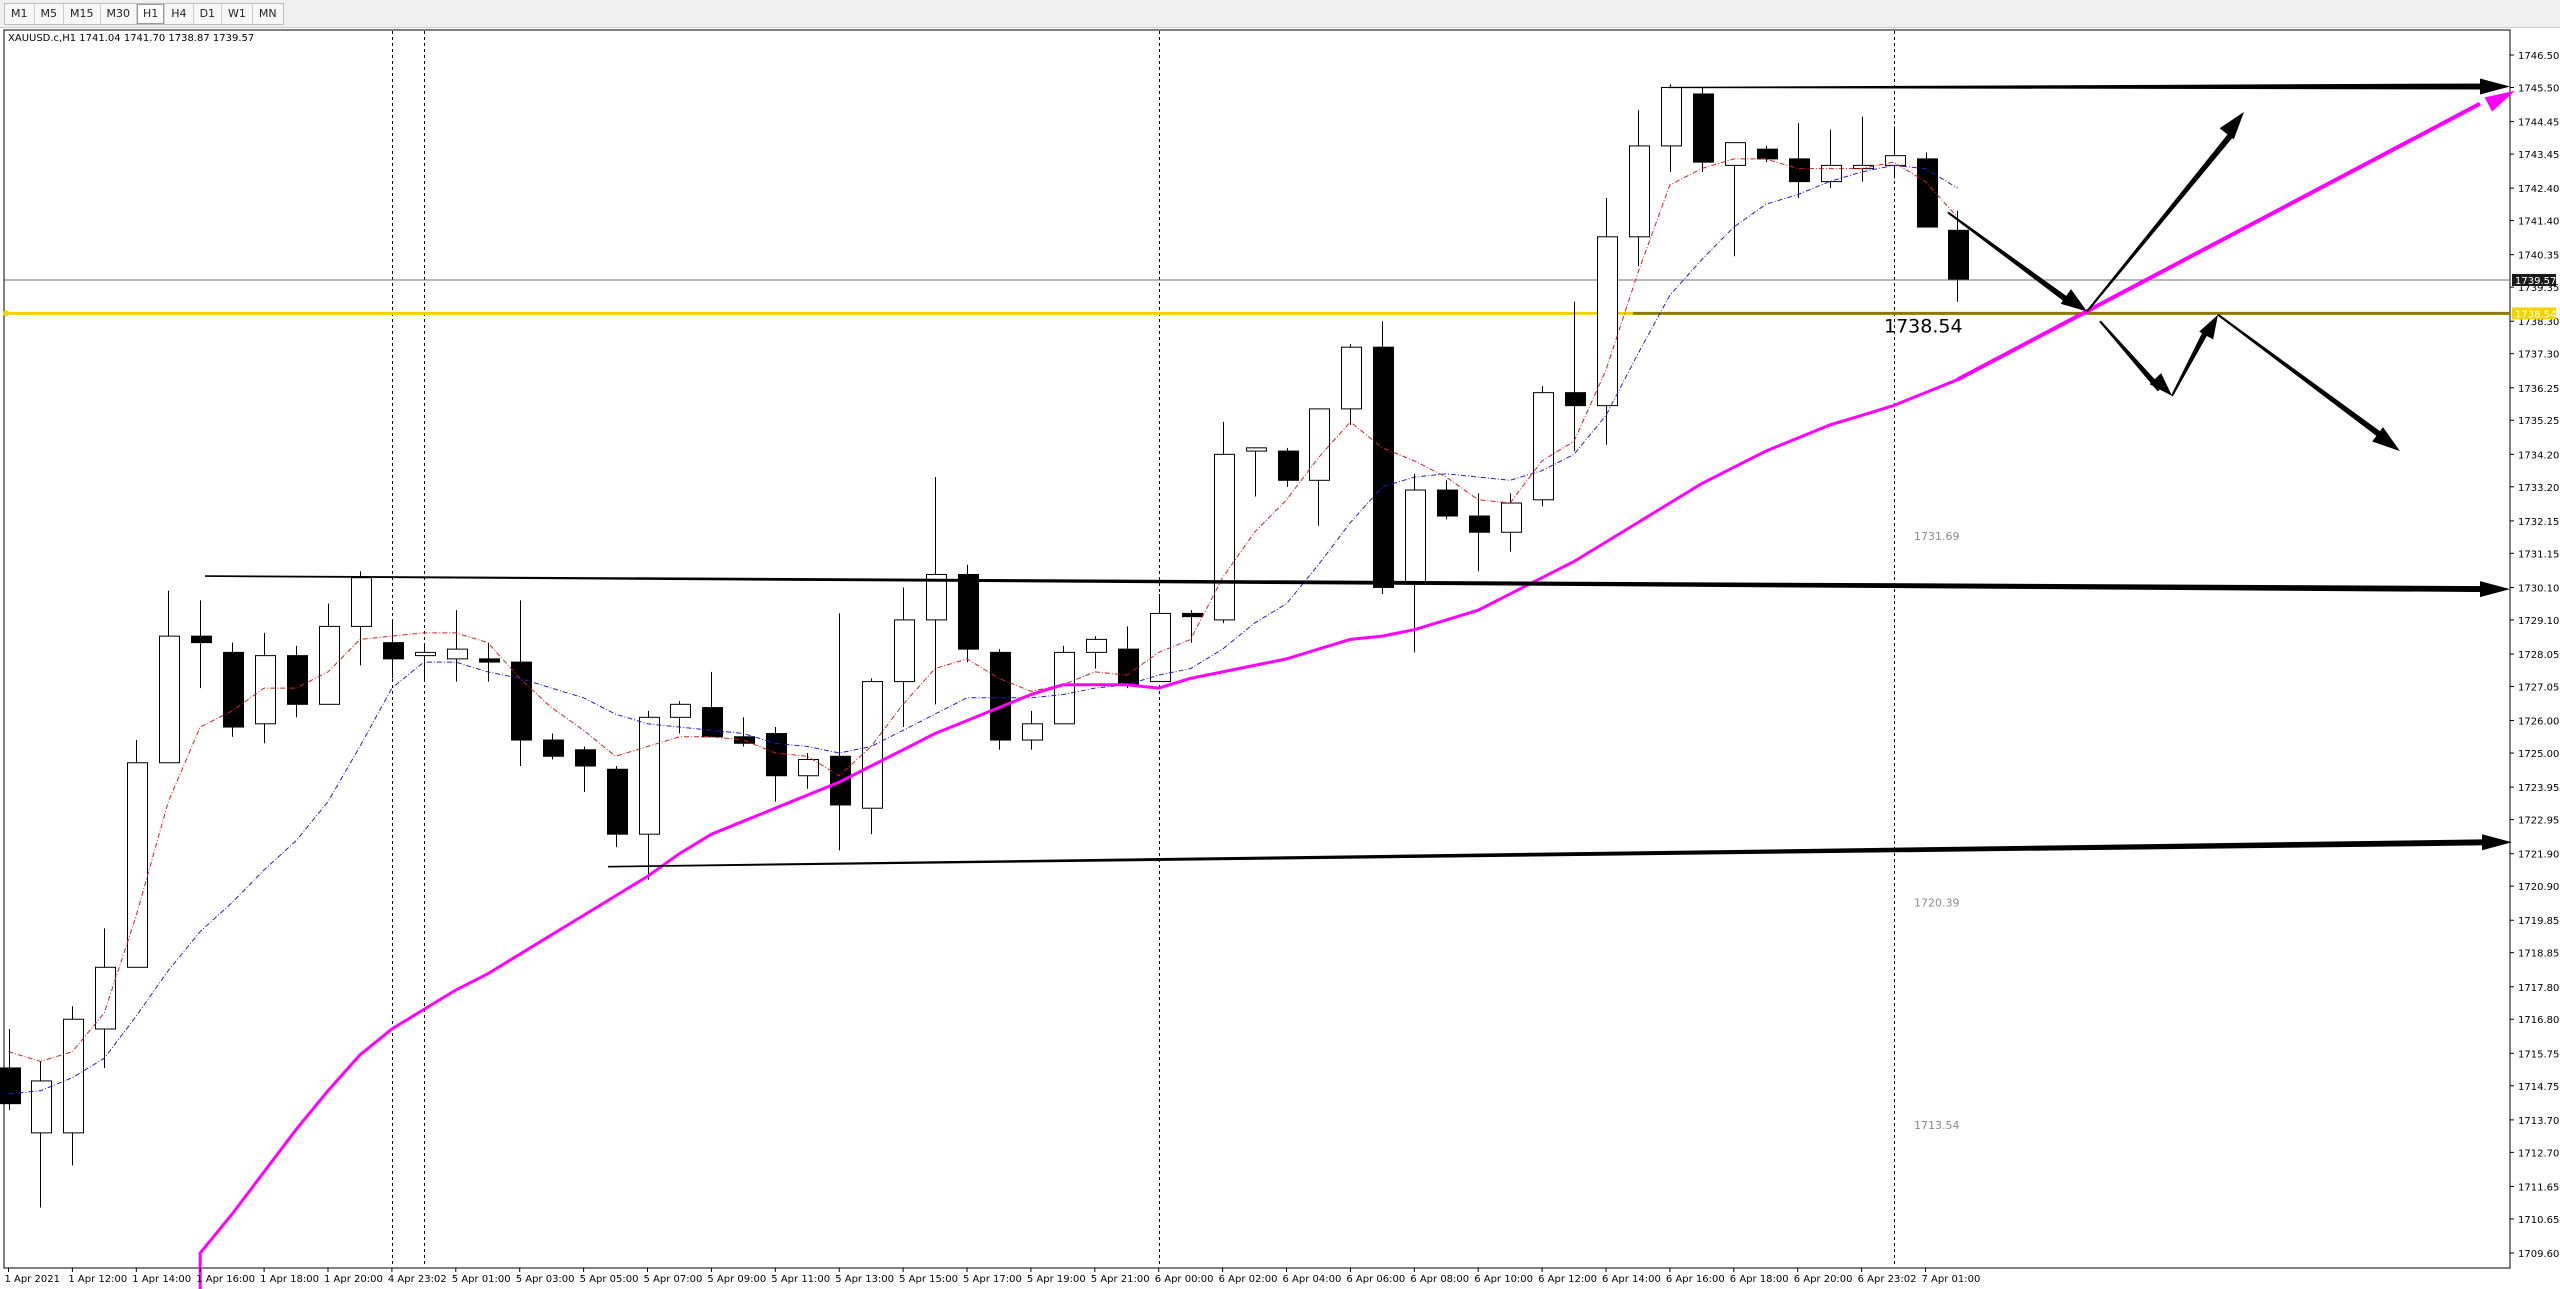 This screenshot has height=1289, width=2560. I want to click on timeframe-button-m15: M15, so click(82, 14).